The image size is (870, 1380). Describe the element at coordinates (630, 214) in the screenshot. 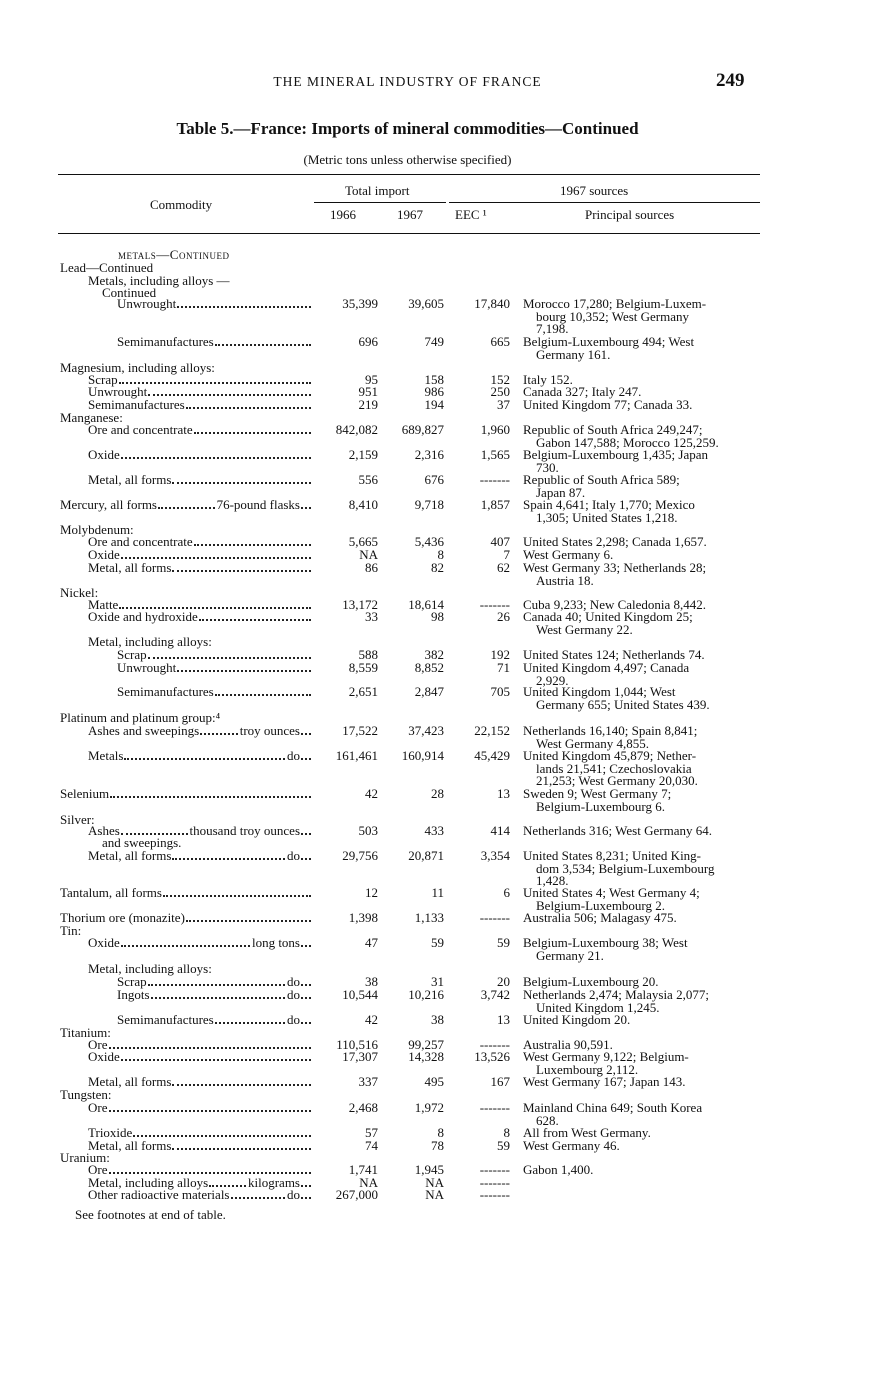

I see `header-principal-sources: Principal sources` at that location.